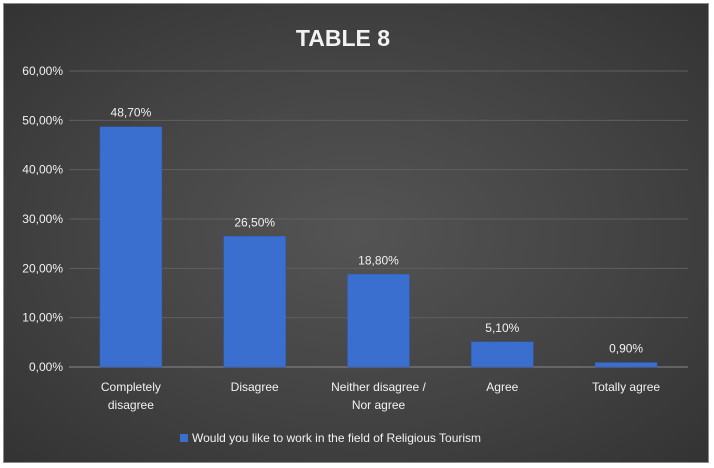  What do you see at coordinates (502, 328) in the screenshot?
I see `data-label: 5,10%` at bounding box center [502, 328].